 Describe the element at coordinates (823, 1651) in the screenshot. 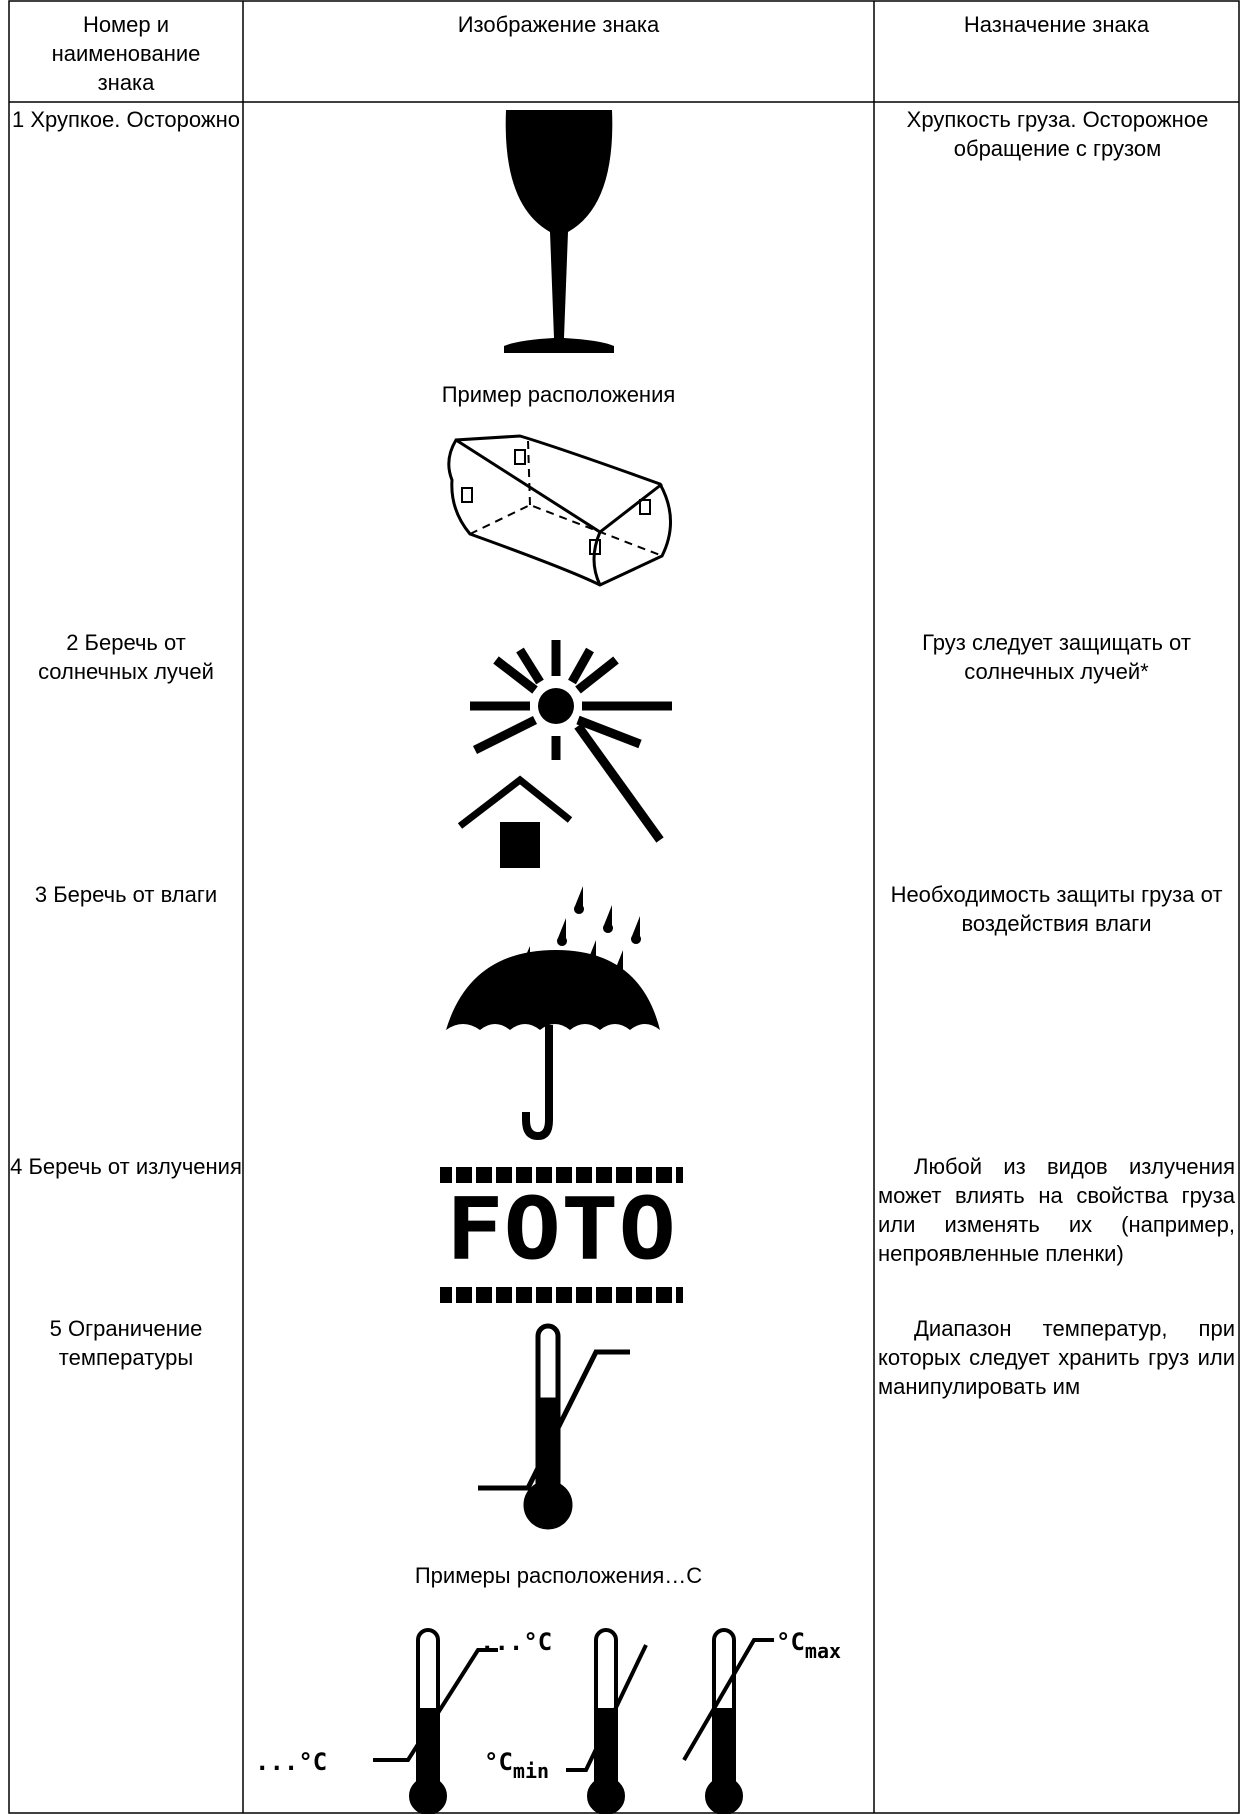

I see `temp-sub: max` at that location.